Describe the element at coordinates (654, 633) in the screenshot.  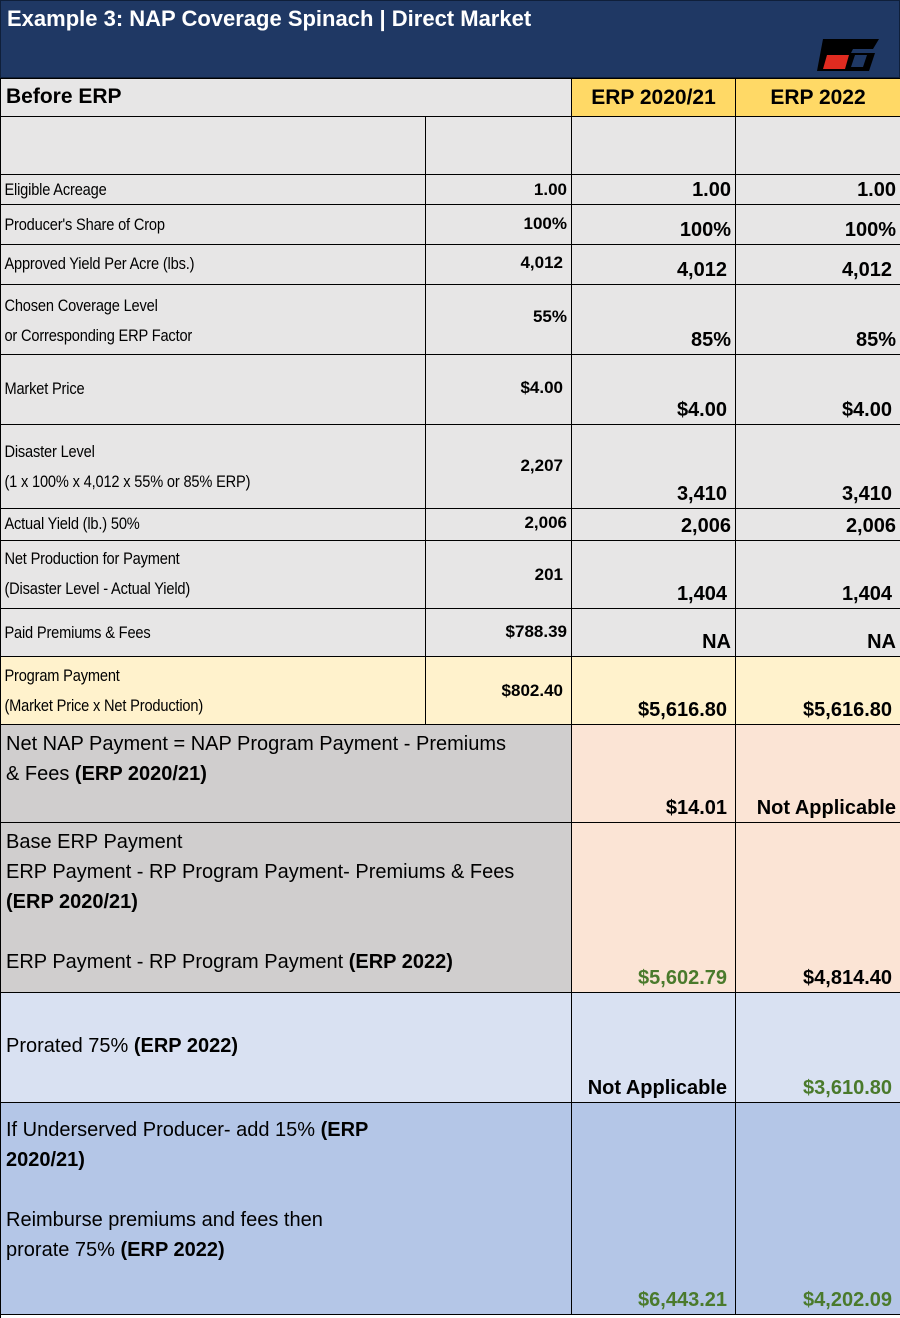
I see `erp2021-paid-premiums: NA` at that location.